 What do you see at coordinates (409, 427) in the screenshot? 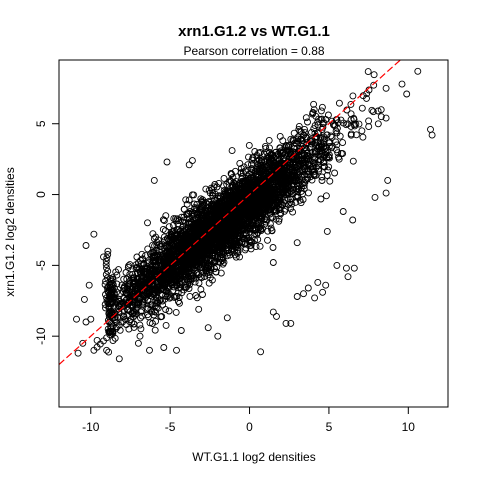
I see `x-tick-label: 10` at bounding box center [409, 427].